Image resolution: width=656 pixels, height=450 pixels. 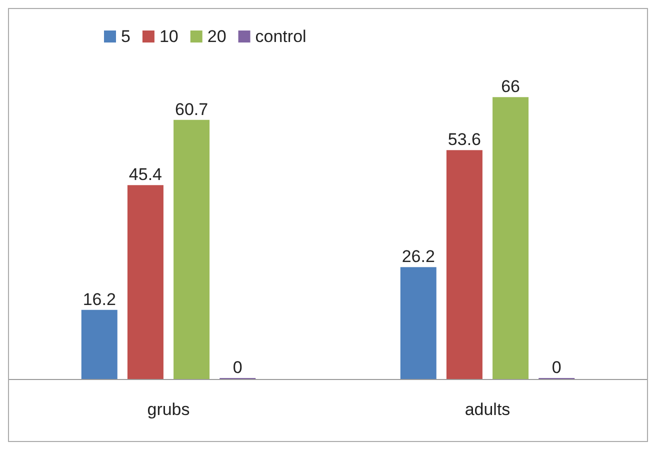 What do you see at coordinates (280, 36) in the screenshot?
I see `legend-label: control` at bounding box center [280, 36].